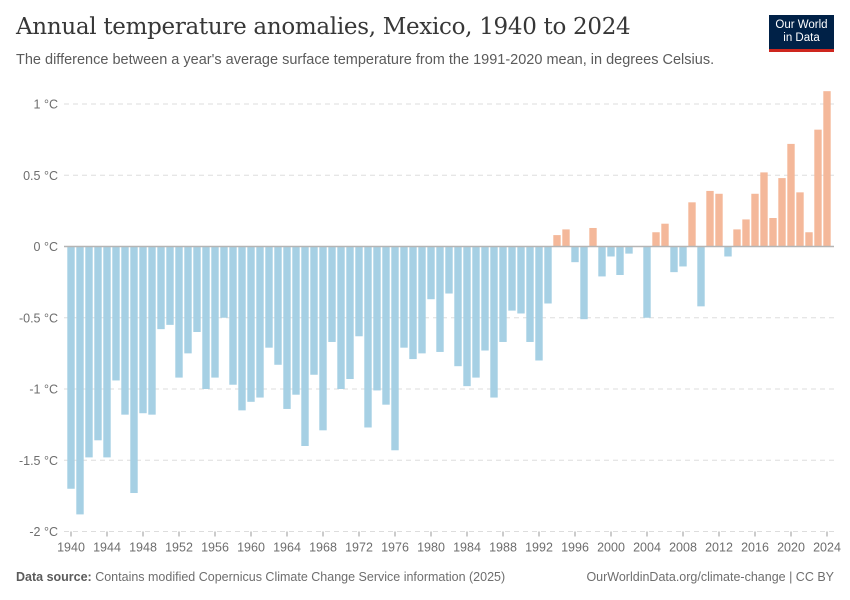  What do you see at coordinates (683, 548) in the screenshot?
I see `x-tick-label: 2008` at bounding box center [683, 548].